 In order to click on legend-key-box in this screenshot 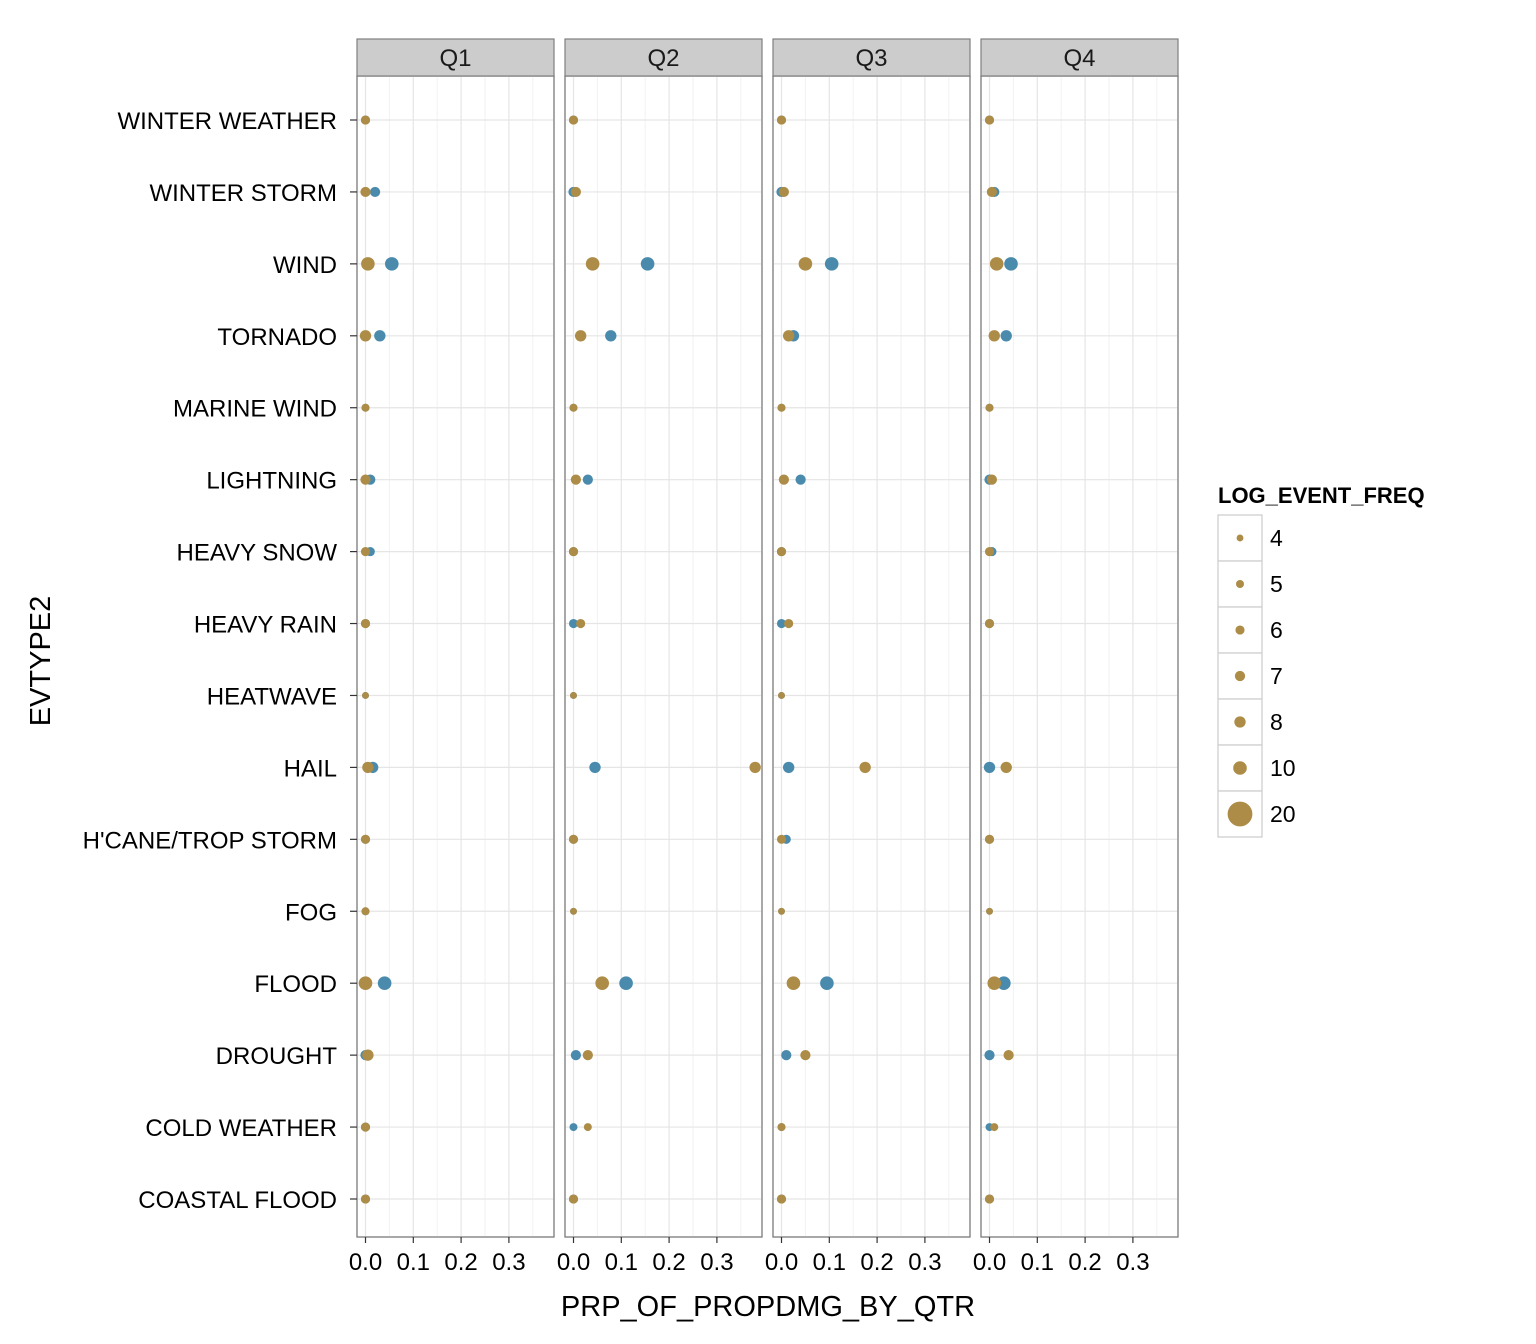, I will do `click(1240, 768)`.